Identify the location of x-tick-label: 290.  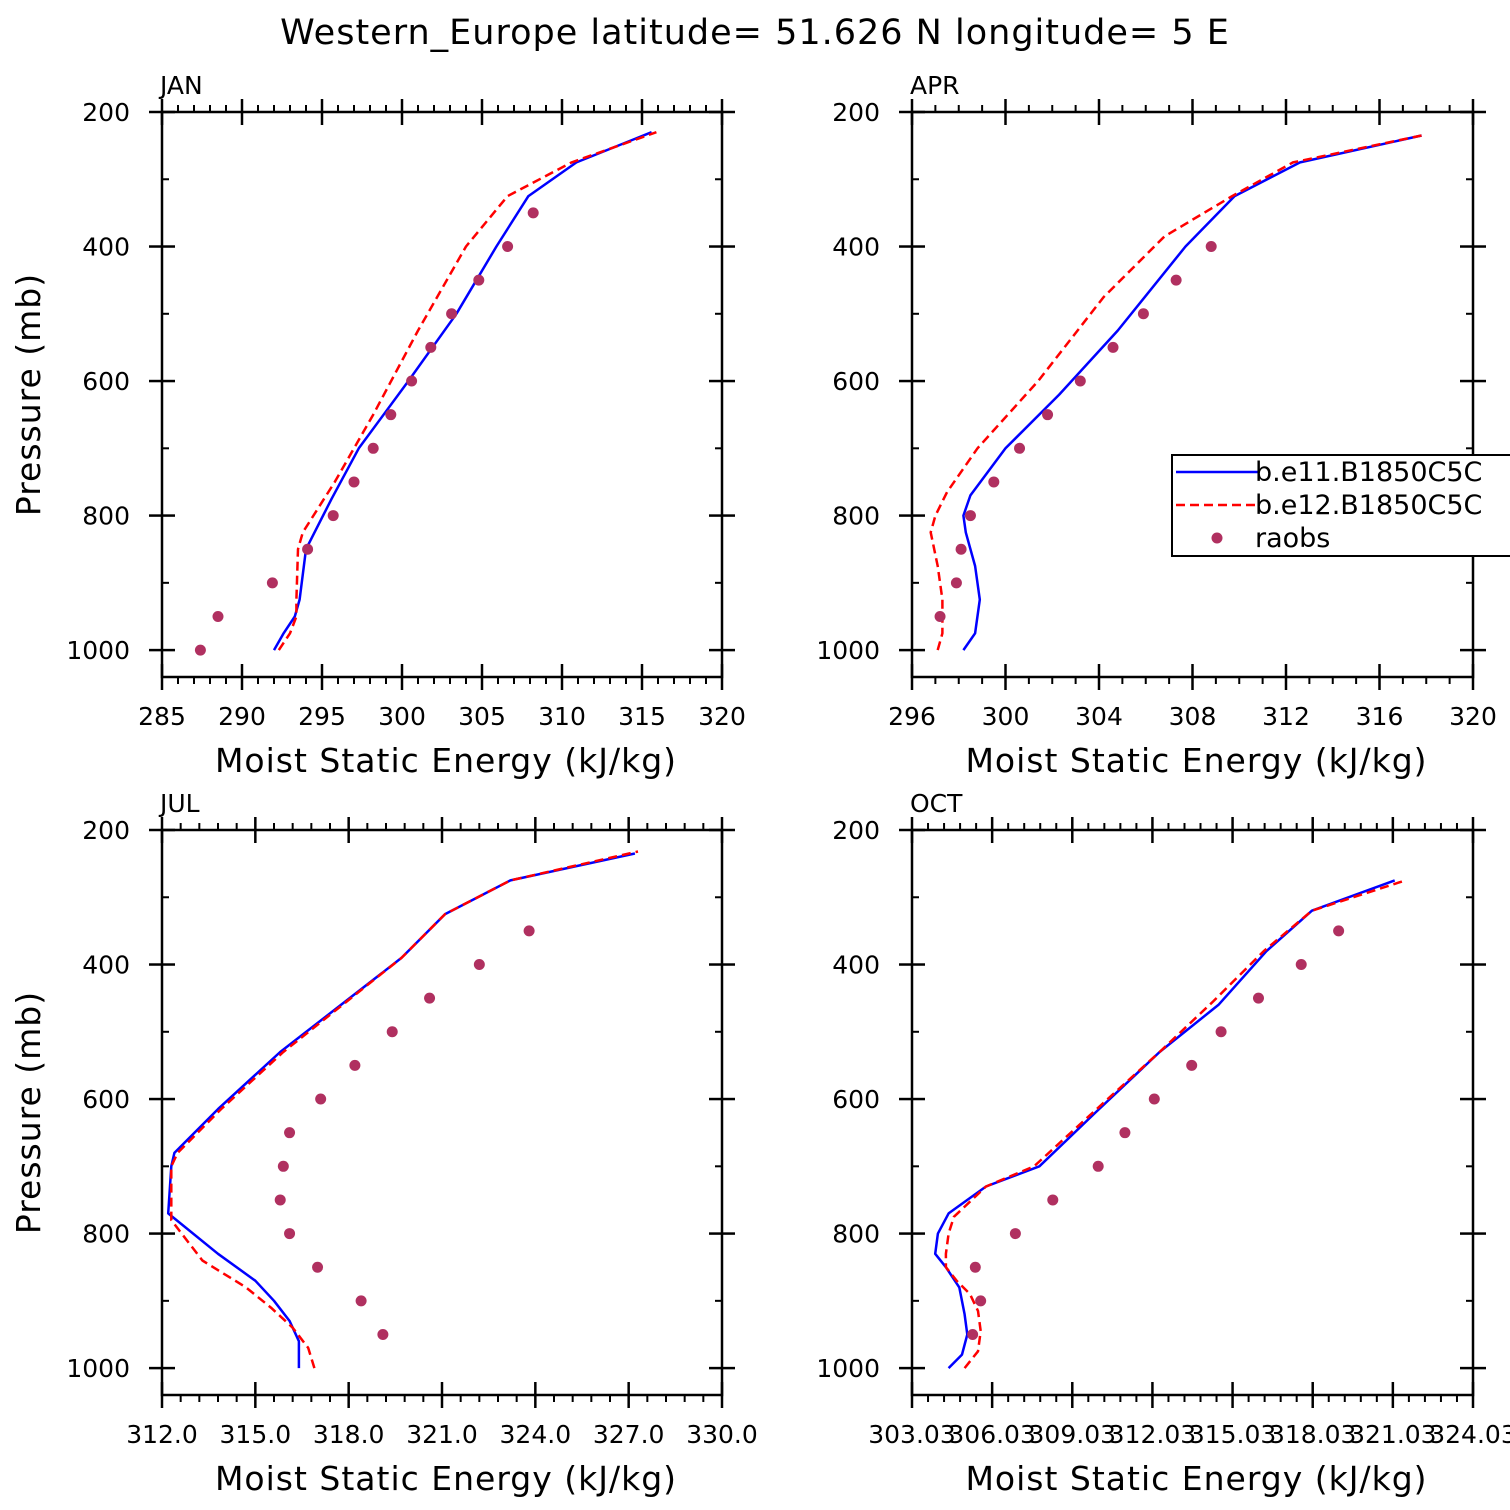
(242, 716).